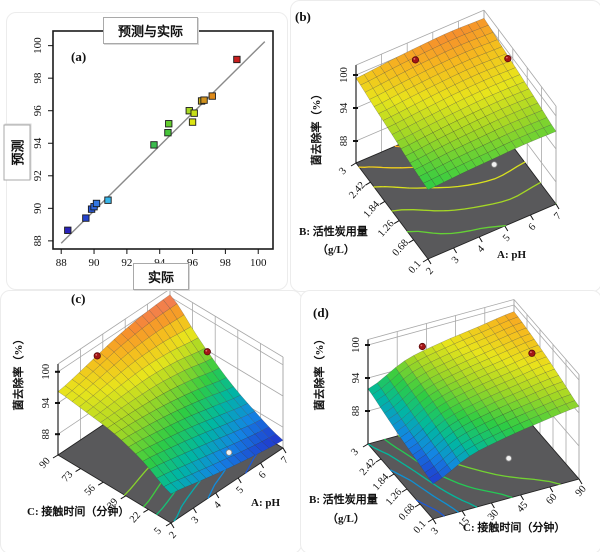  Describe the element at coordinates (551, 499) in the screenshot. I see `svg-text: 60` at that location.